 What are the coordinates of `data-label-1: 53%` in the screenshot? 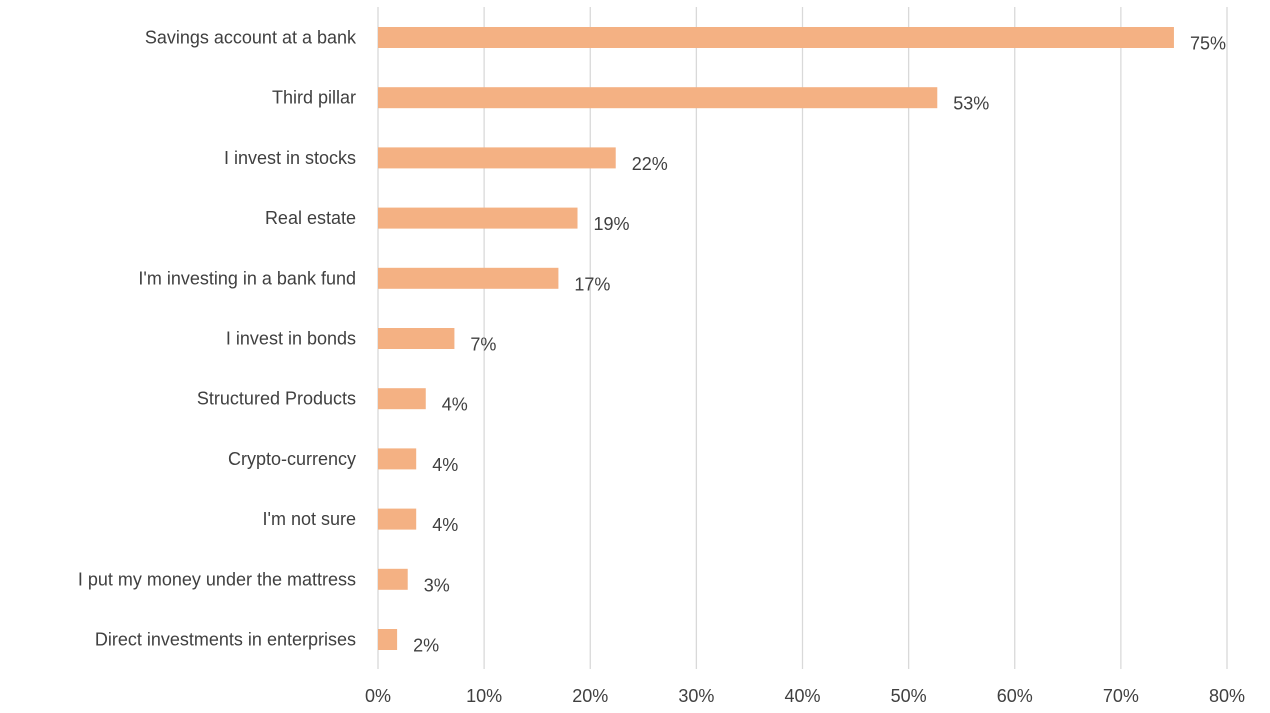 It's located at (971, 104).